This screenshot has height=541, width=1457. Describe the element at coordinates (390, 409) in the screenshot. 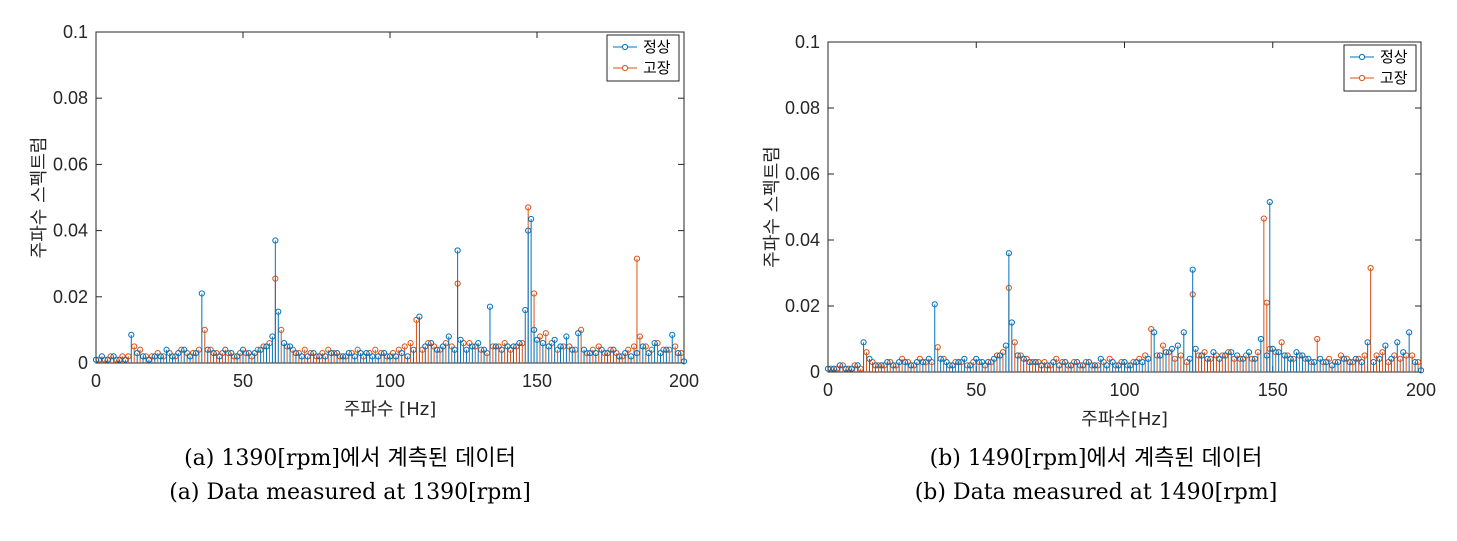

I see `x-axis-label: 주파수 [Hz]` at that location.